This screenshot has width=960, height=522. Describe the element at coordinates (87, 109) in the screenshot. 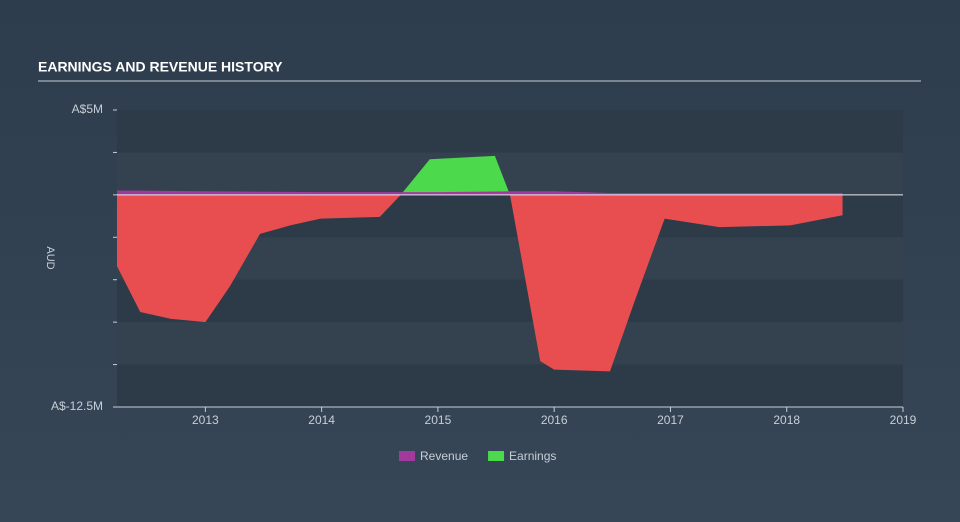

I see `y-tick-label: A$5M` at that location.